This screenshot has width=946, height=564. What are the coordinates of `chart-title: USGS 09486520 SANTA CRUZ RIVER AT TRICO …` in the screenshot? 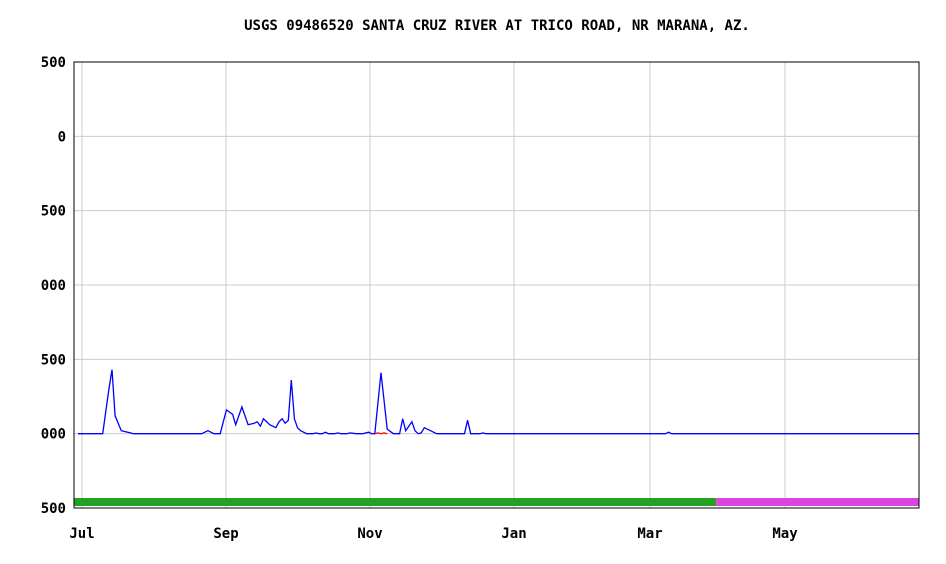 It's located at (497, 26).